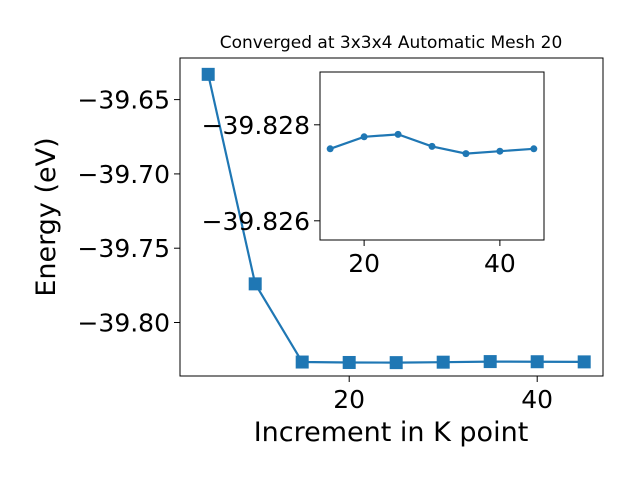 Image resolution: width=640 pixels, height=480 pixels. Describe the element at coordinates (537, 399) in the screenshot. I see `main-x-tick-label: 40` at that location.